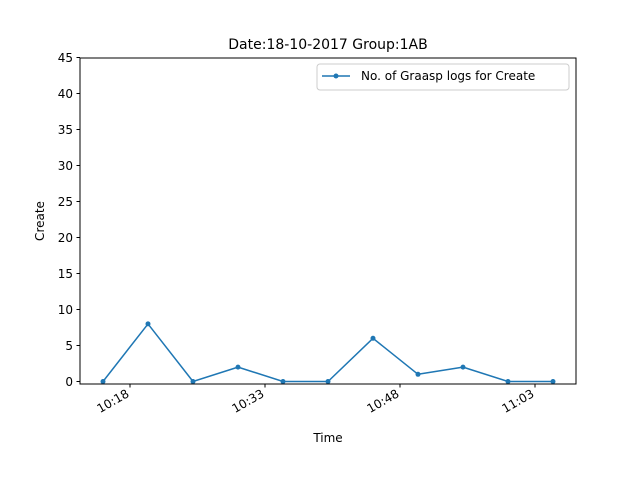 Image resolution: width=640 pixels, height=480 pixels. I want to click on legend-box, so click(443, 77).